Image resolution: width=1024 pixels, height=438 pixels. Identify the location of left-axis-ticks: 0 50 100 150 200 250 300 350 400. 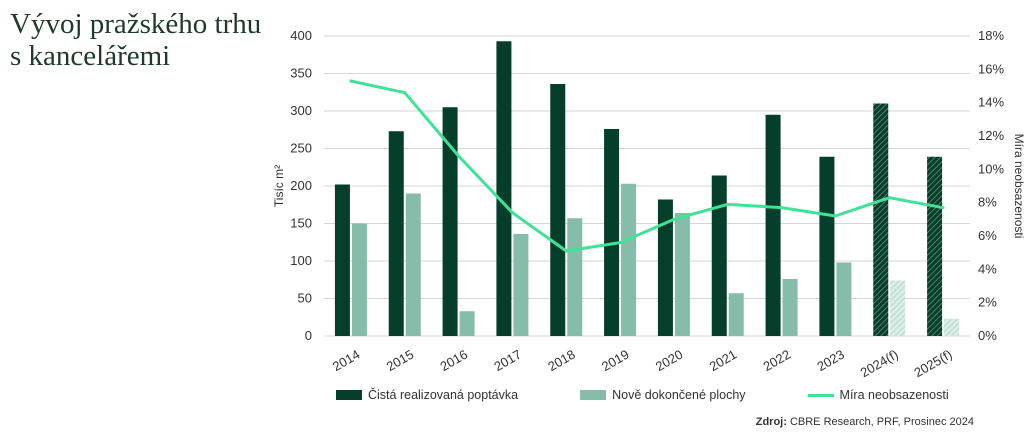
(301, 185).